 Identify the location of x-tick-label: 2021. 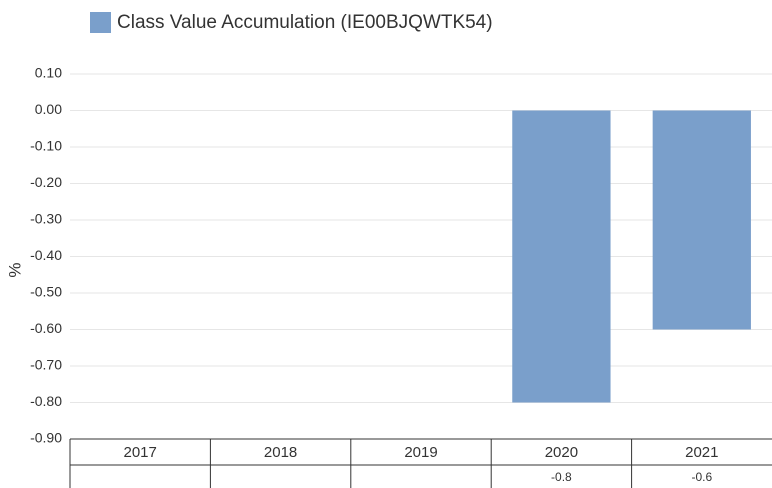
(701, 452).